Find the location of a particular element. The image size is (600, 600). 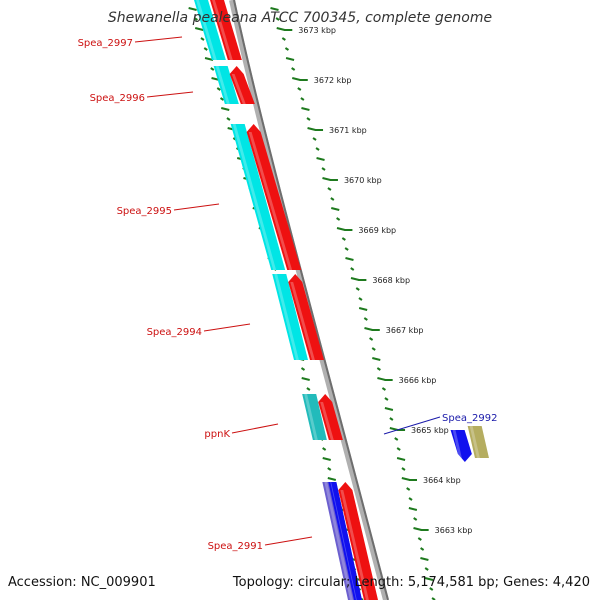

rna-feature-highlight is located at coordinates (343, 541).